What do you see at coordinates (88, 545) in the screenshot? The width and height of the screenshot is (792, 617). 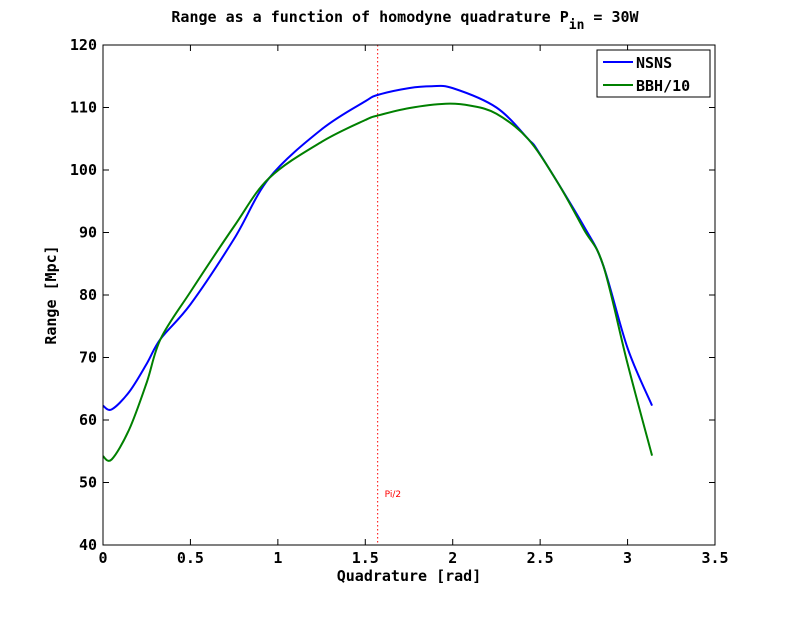 I see `y-tick-label: 40` at bounding box center [88, 545].